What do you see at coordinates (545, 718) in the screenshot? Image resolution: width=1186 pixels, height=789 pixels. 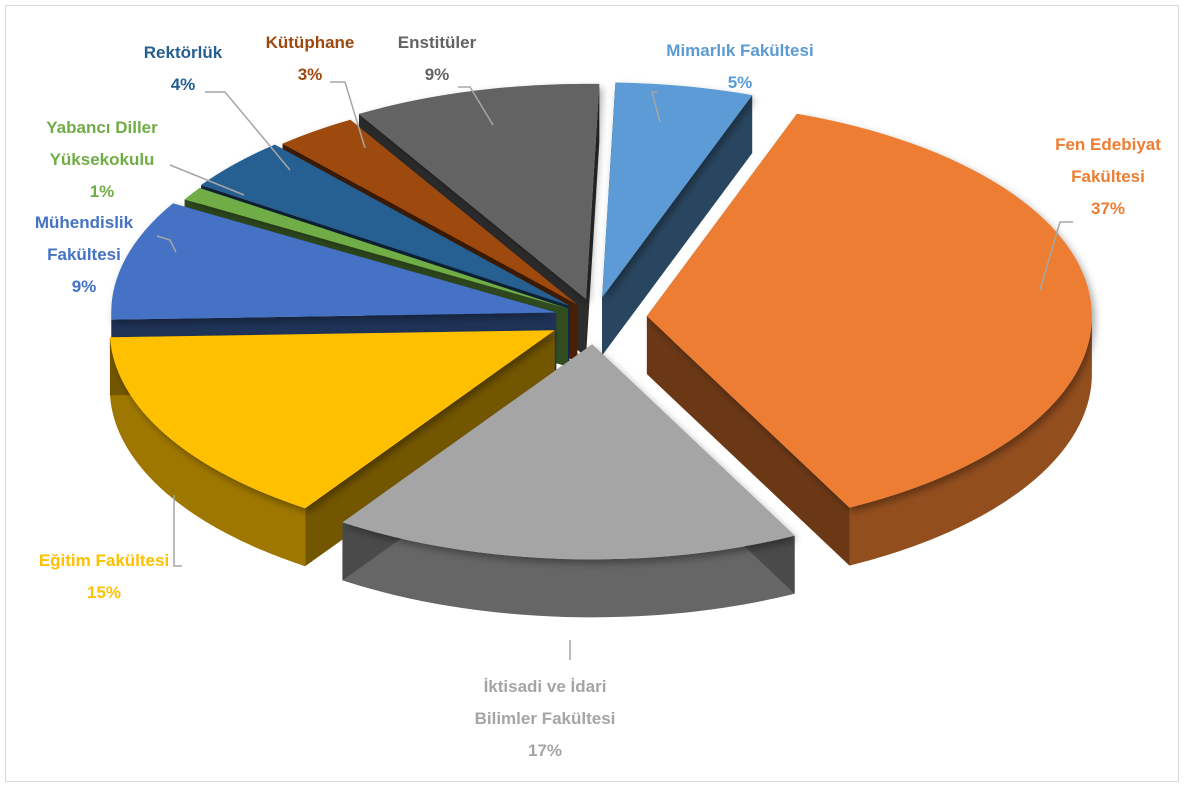 I see `slice-label-3: İktisadi ve İdari Bilimler Fakültesi 17%` at bounding box center [545, 718].